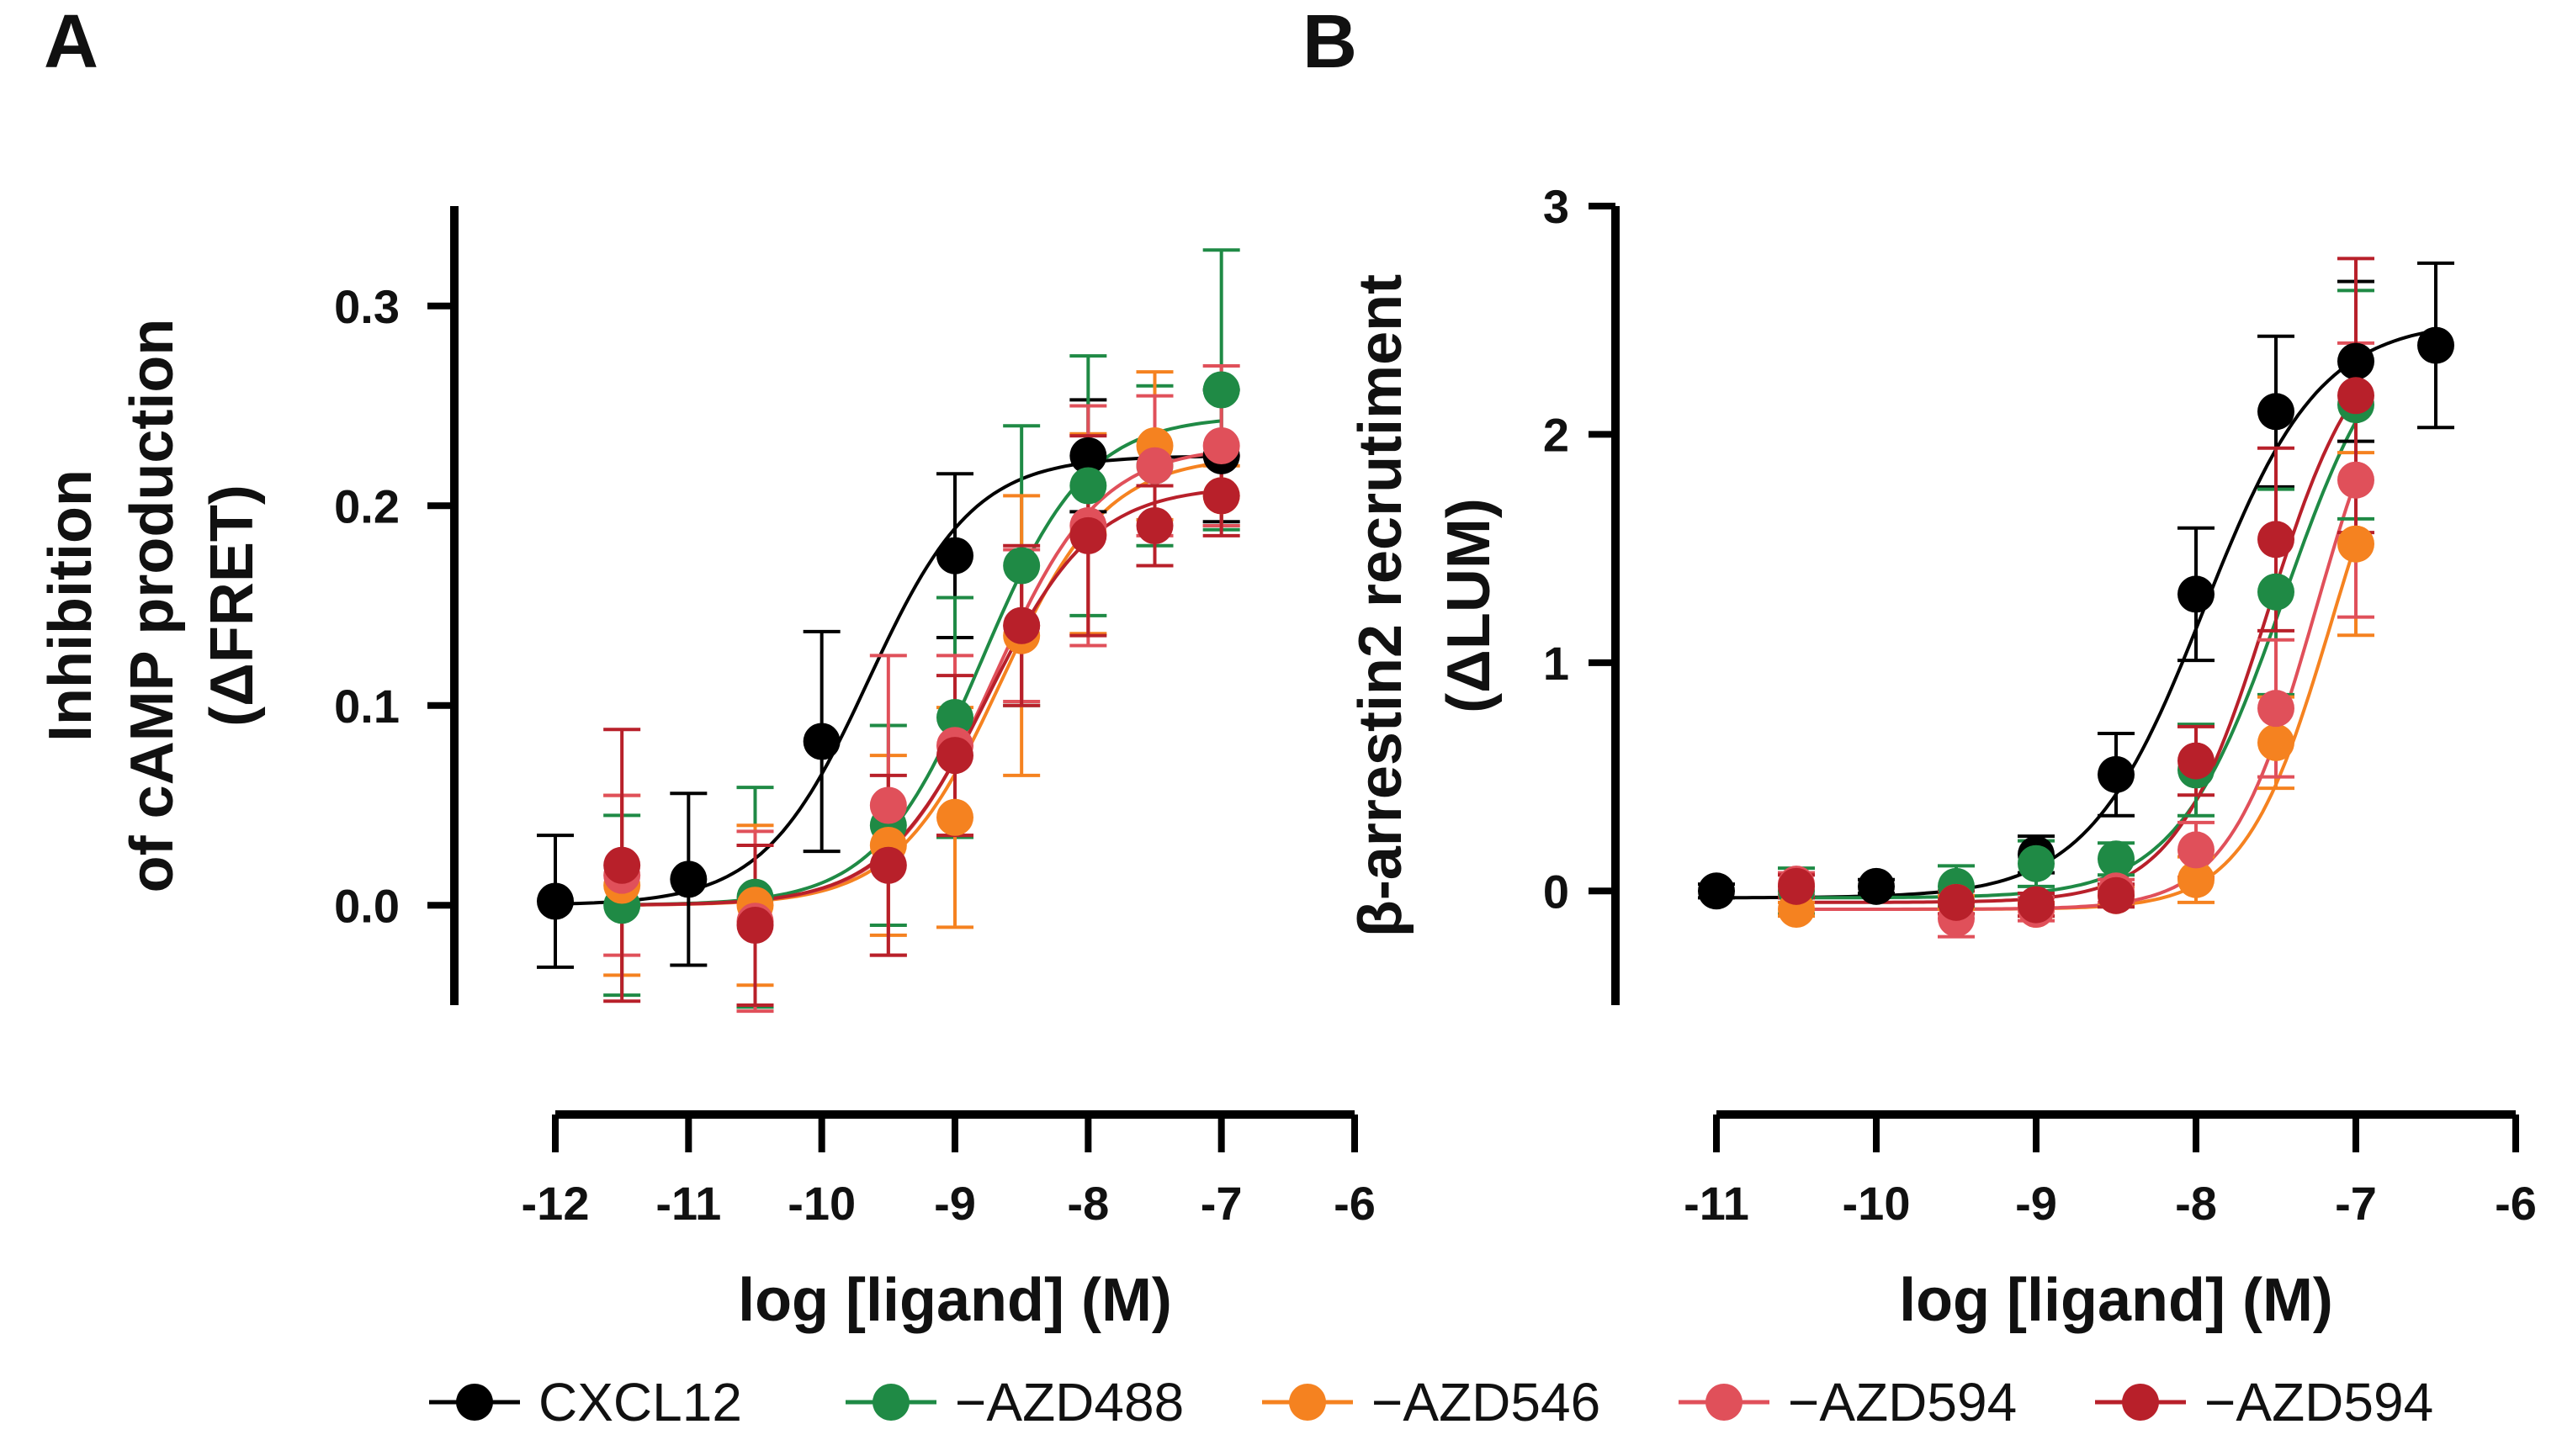 The width and height of the screenshot is (2562, 1456). Describe the element at coordinates (1485, 1402) in the screenshot. I see `legend-label: −AZD546` at that location.